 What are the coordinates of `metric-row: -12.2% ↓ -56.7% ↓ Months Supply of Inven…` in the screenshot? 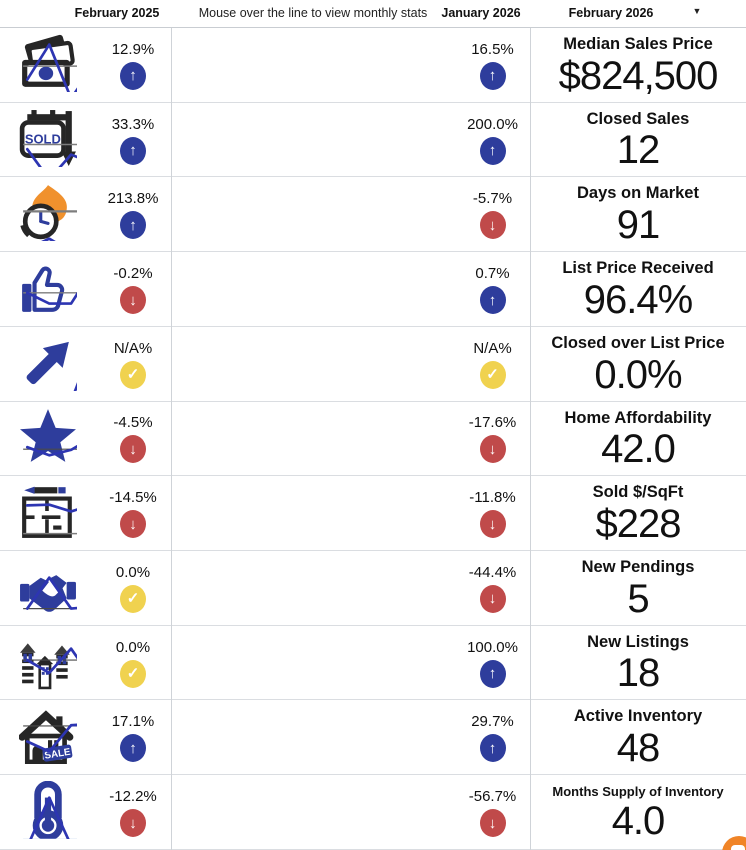 It's located at (373, 812).